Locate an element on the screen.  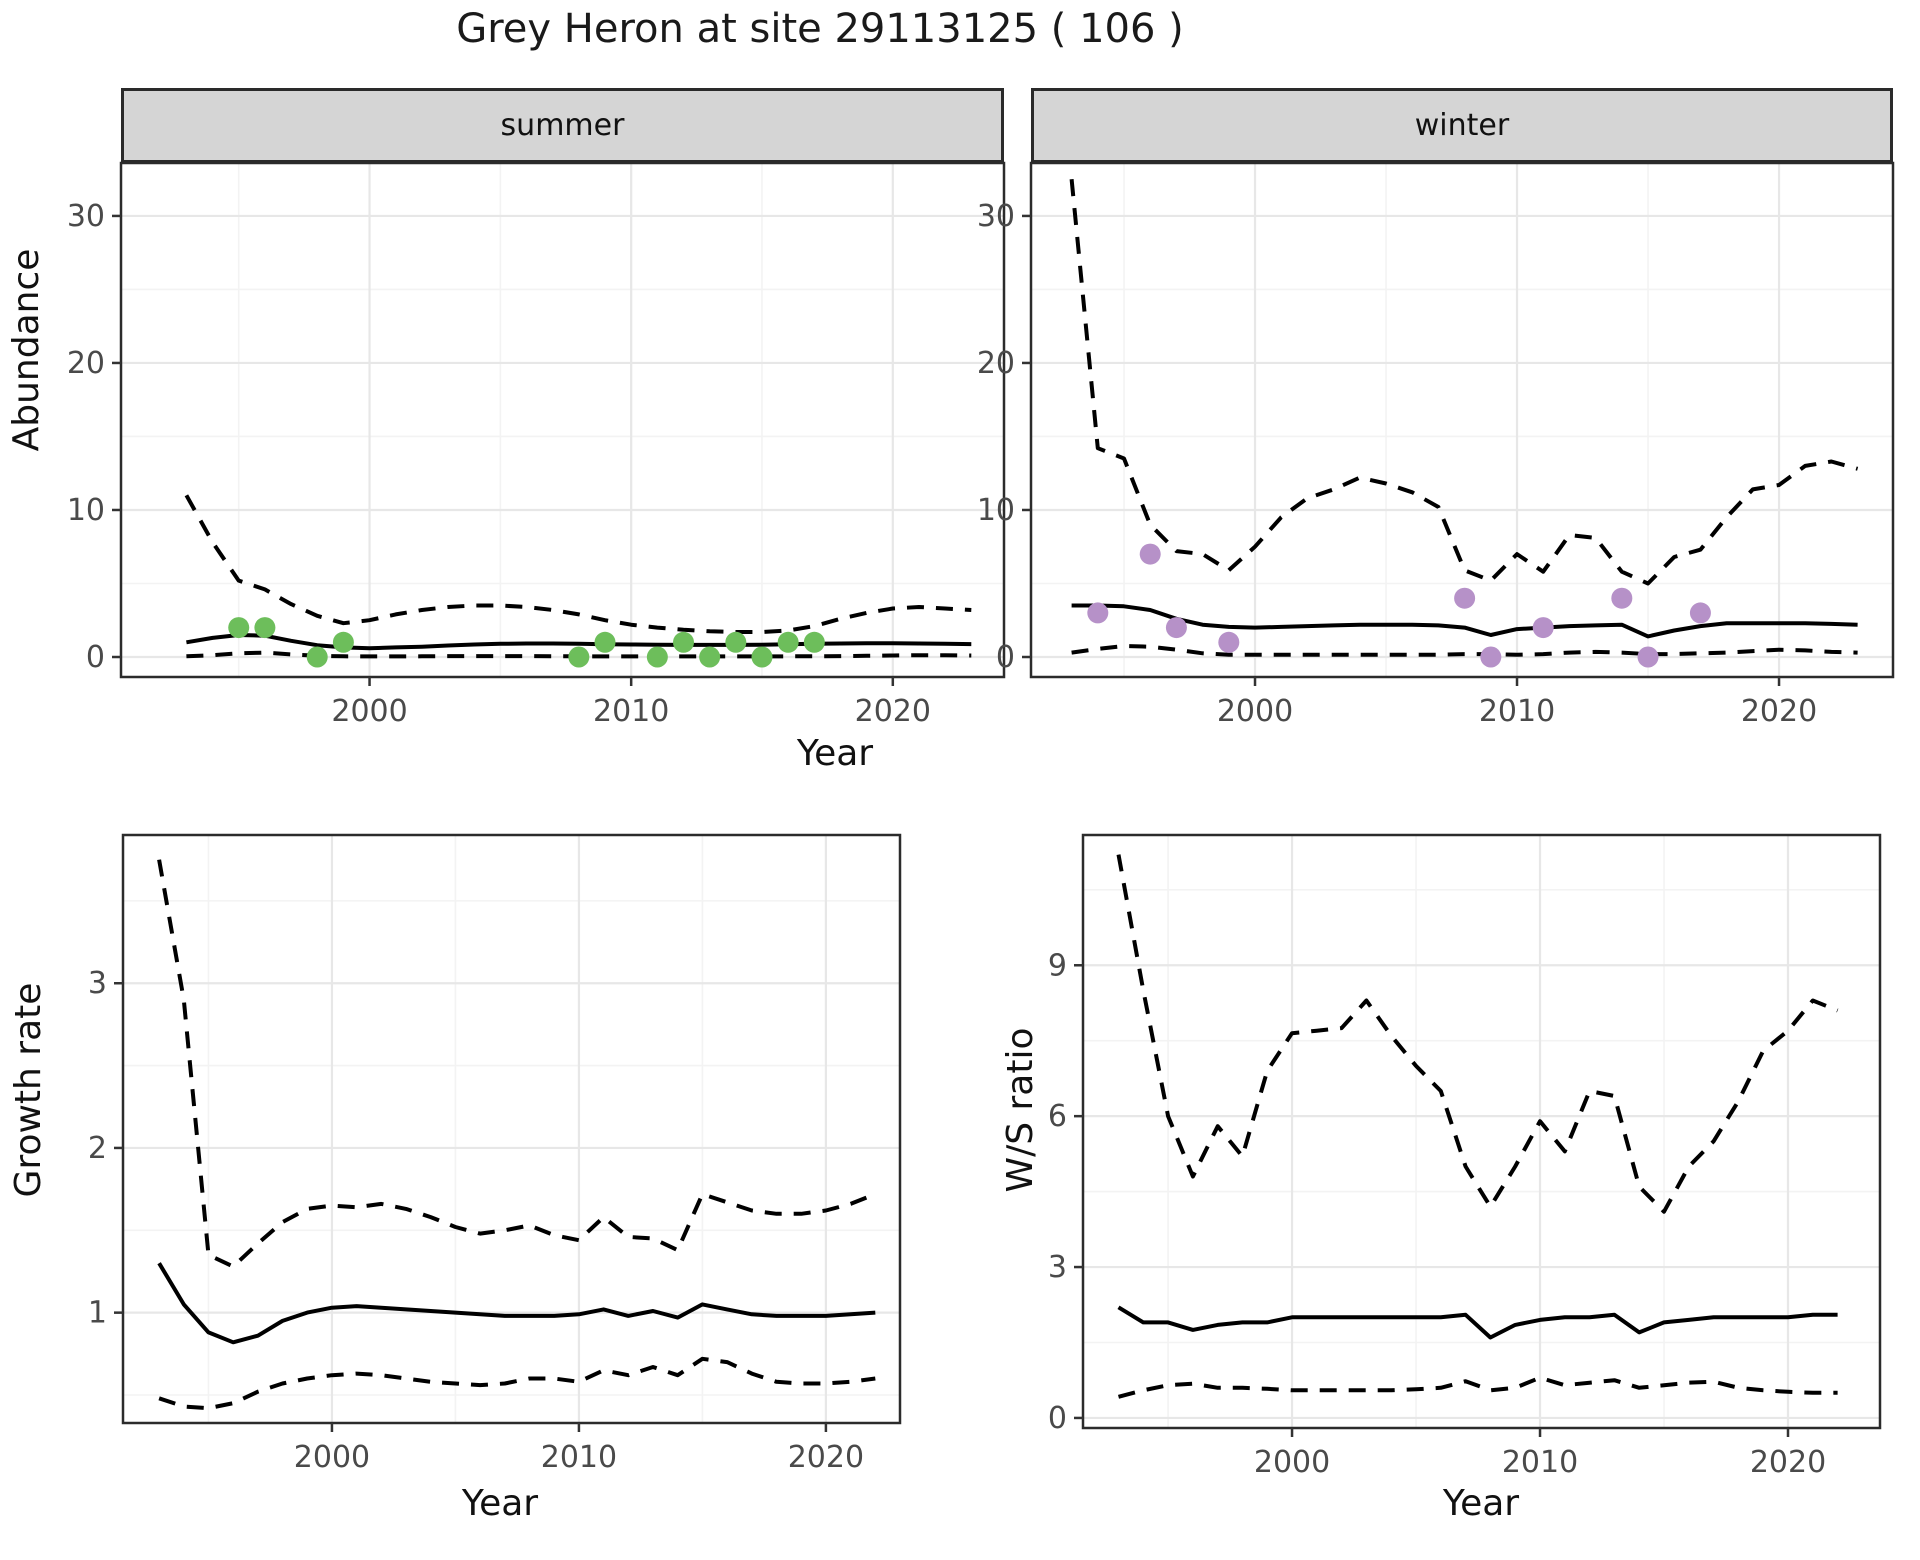
y-axis-title-ws-ratio: W/S ratio is located at coordinates (1020, 1110).